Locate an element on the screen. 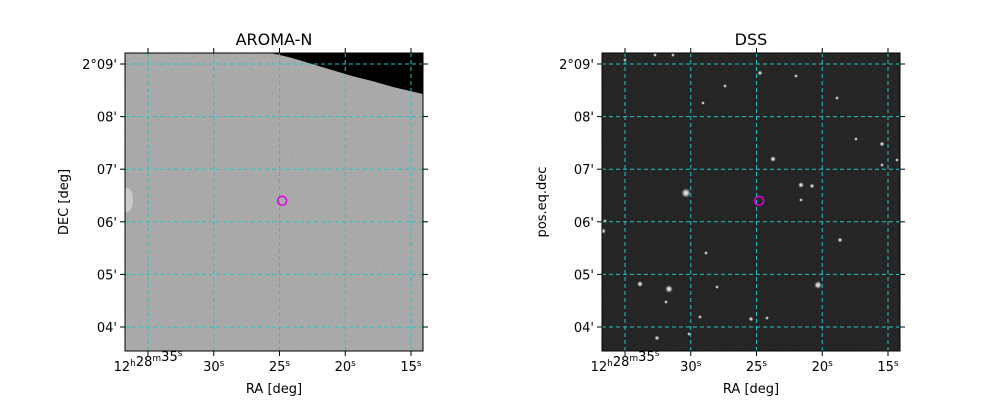  panel-title: DSS is located at coordinates (751, 39).